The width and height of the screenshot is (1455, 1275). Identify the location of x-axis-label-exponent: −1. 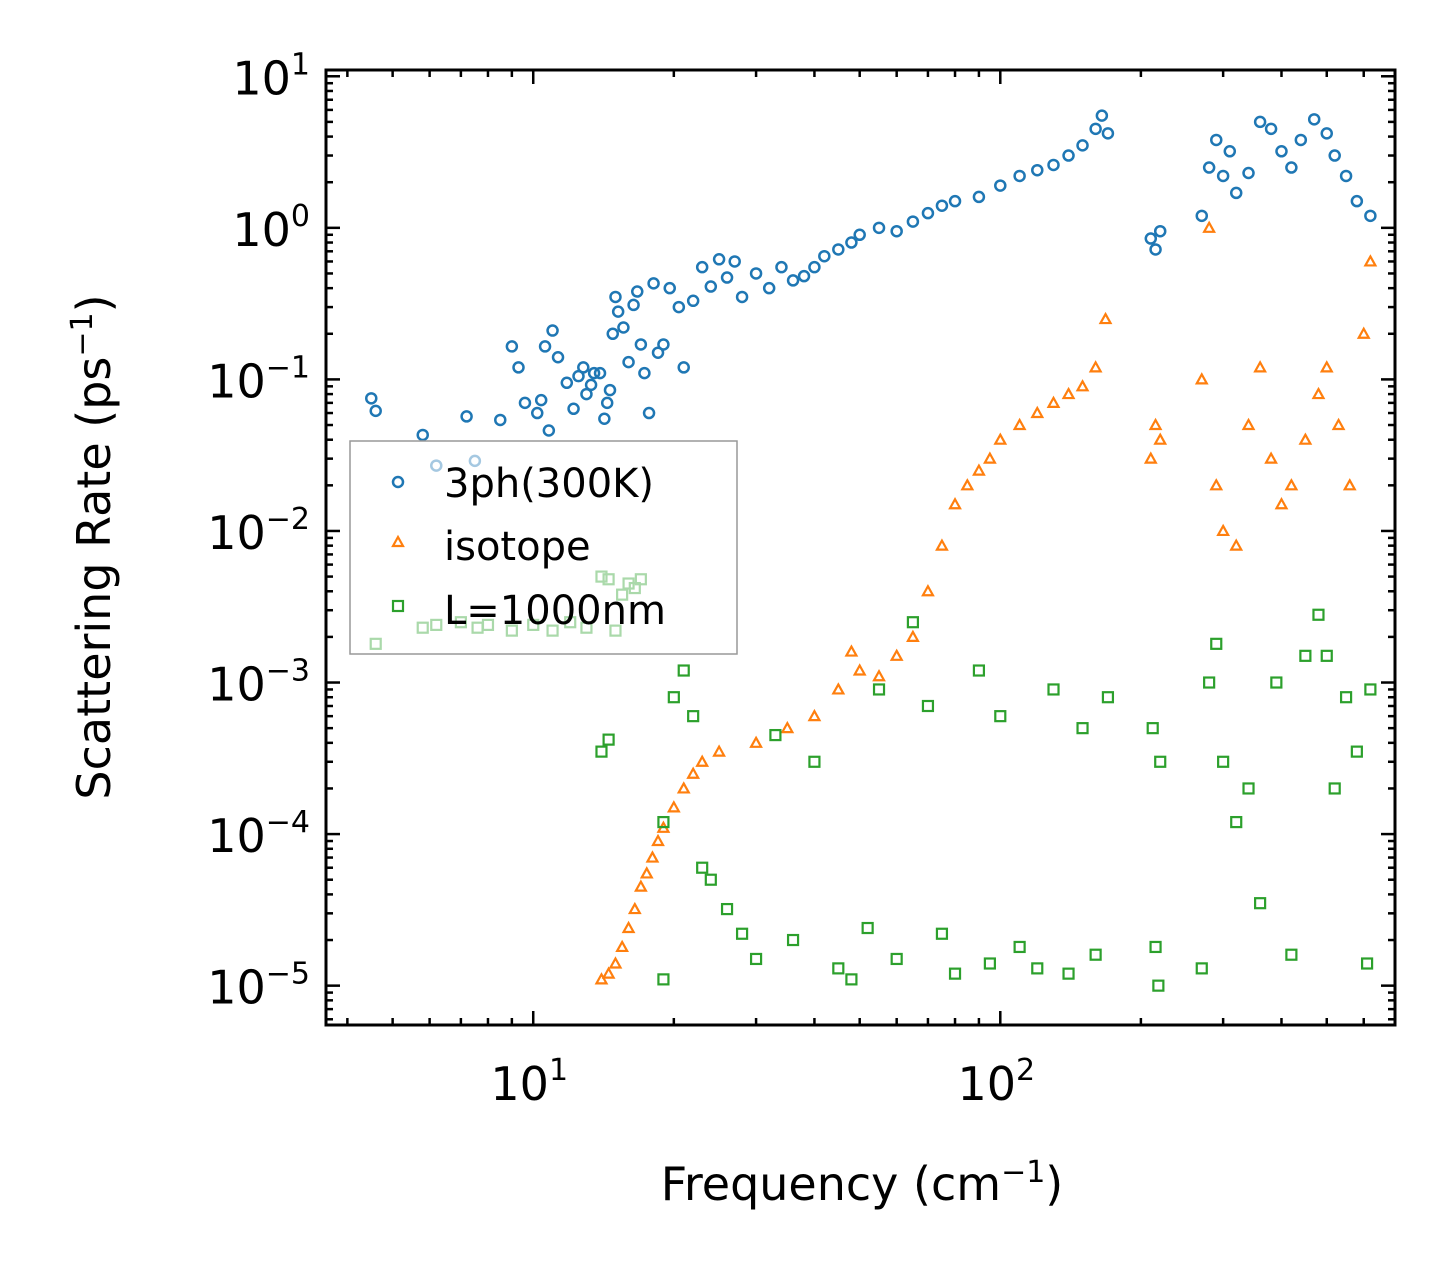
(1023, 1172).